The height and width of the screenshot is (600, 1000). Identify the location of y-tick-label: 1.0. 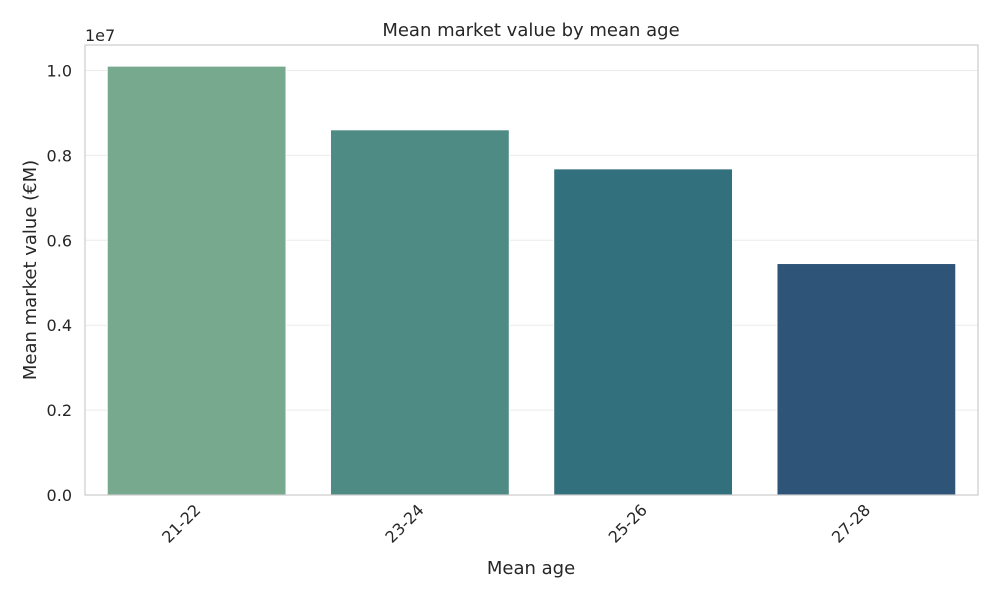
(59, 70).